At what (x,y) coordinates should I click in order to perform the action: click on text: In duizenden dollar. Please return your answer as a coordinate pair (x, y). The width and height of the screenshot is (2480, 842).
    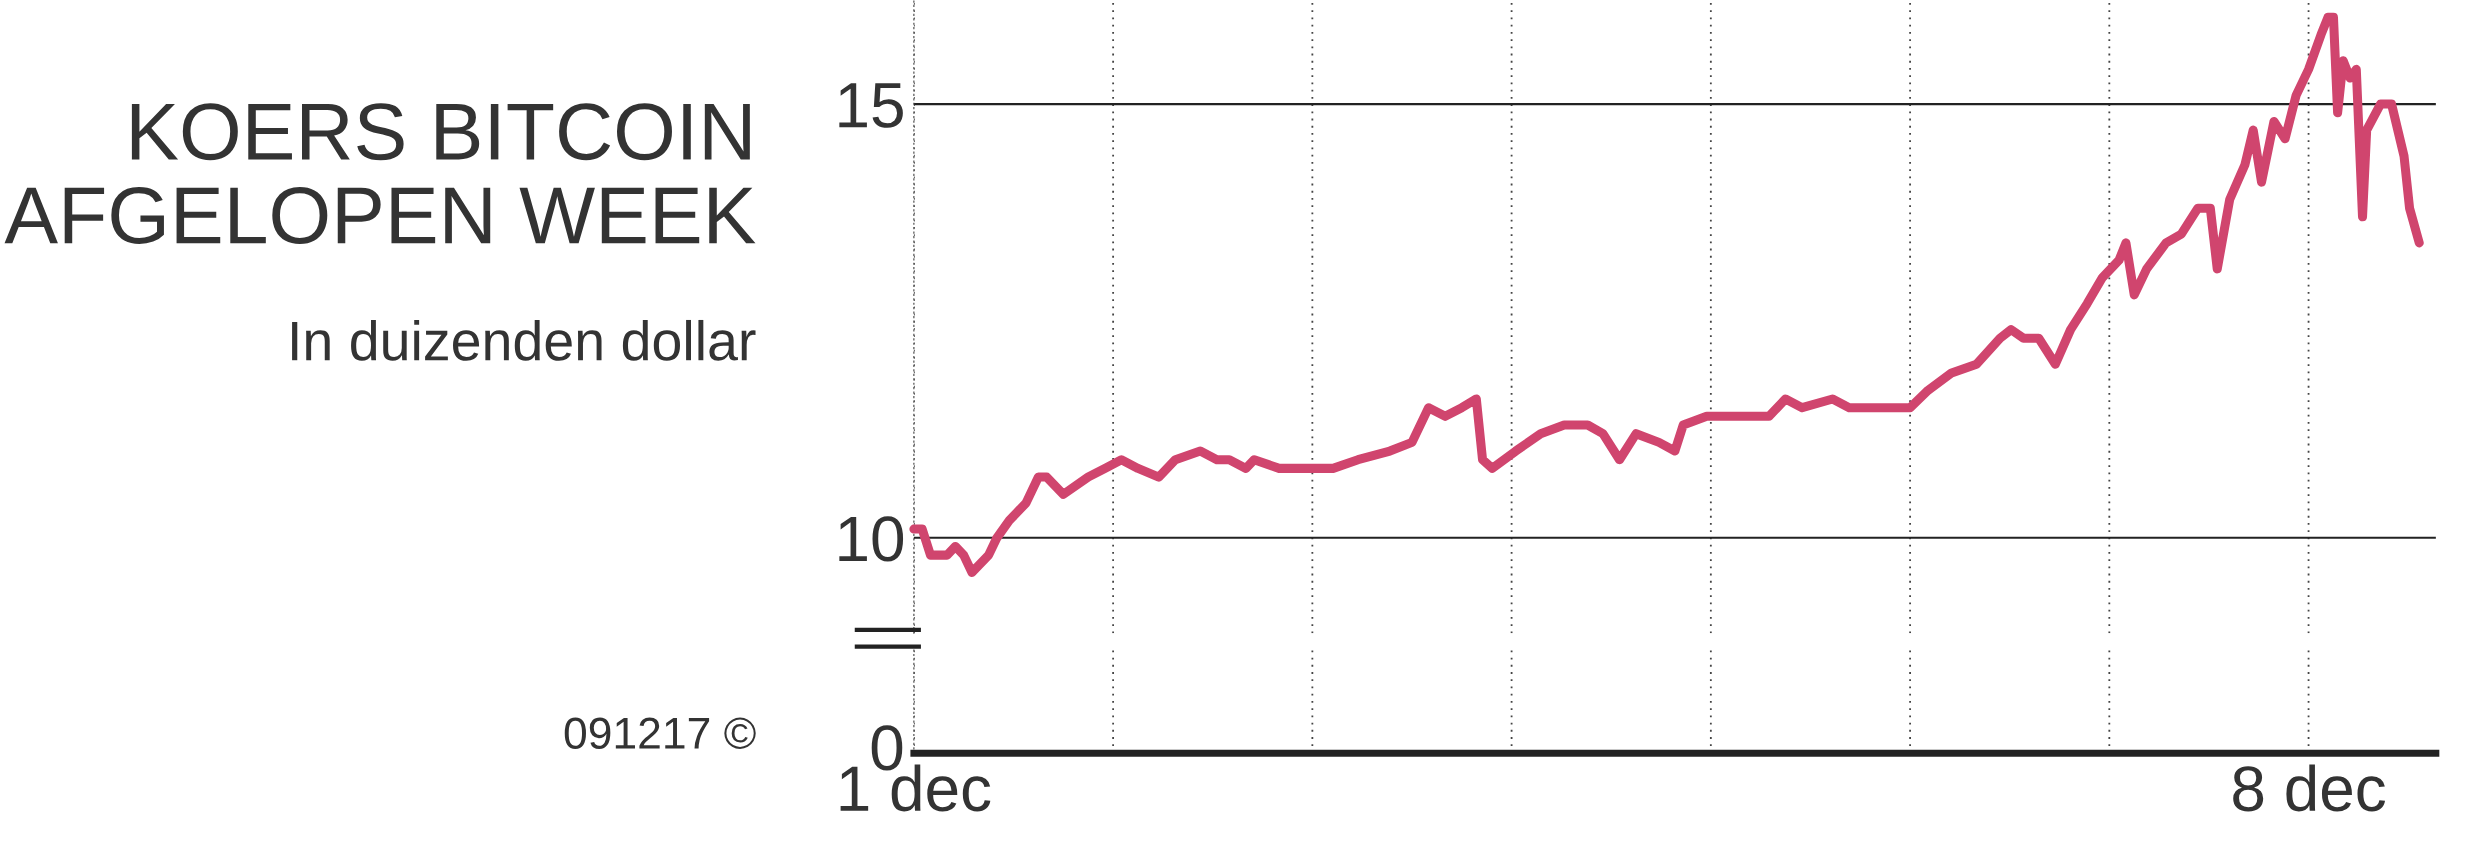
    Looking at the image, I should click on (524, 340).